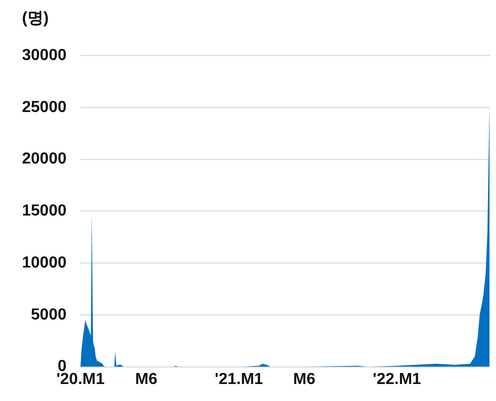  I want to click on x-tick-label: '22.M1, so click(397, 379).